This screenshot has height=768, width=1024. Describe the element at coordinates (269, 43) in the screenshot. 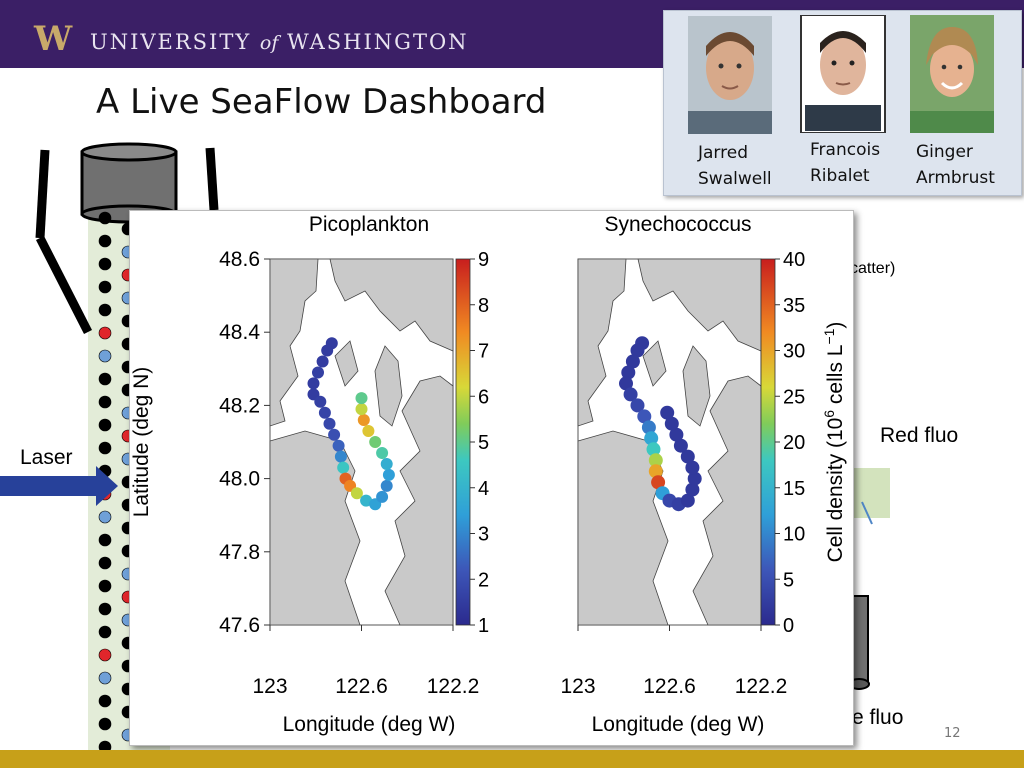

I see `university-of: of` at that location.